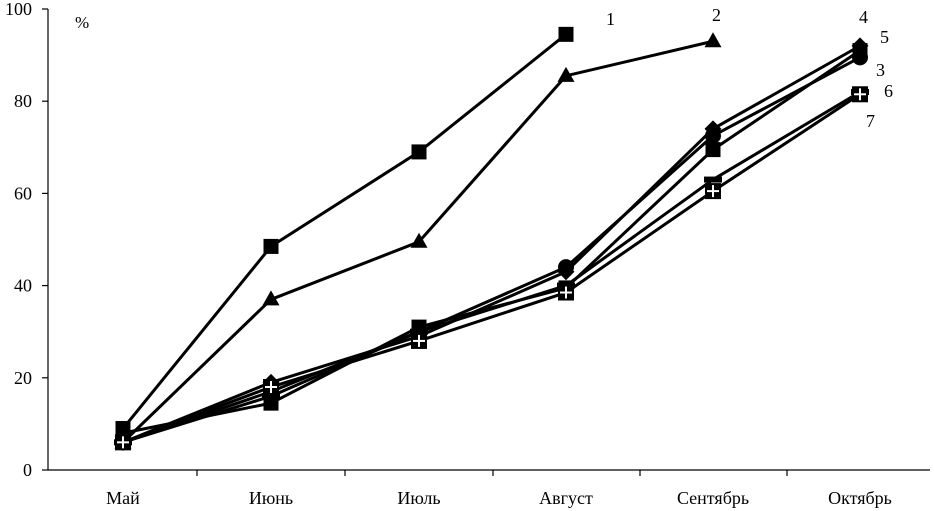  Describe the element at coordinates (860, 498) in the screenshot. I see `x-tick-label: Октябрь` at that location.